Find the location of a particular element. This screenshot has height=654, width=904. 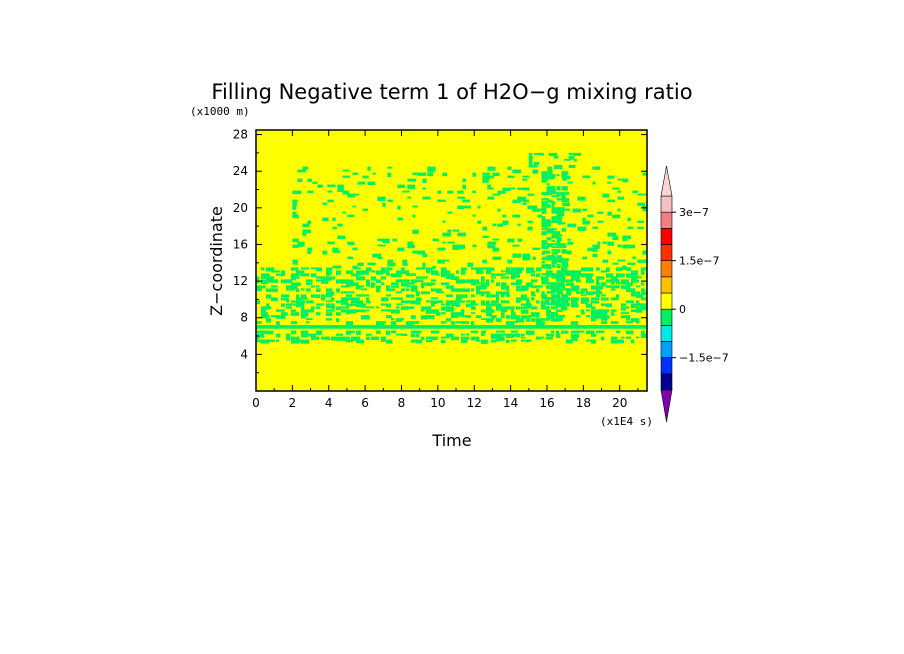

colorbar-label: −1.5e−7 is located at coordinates (704, 358).